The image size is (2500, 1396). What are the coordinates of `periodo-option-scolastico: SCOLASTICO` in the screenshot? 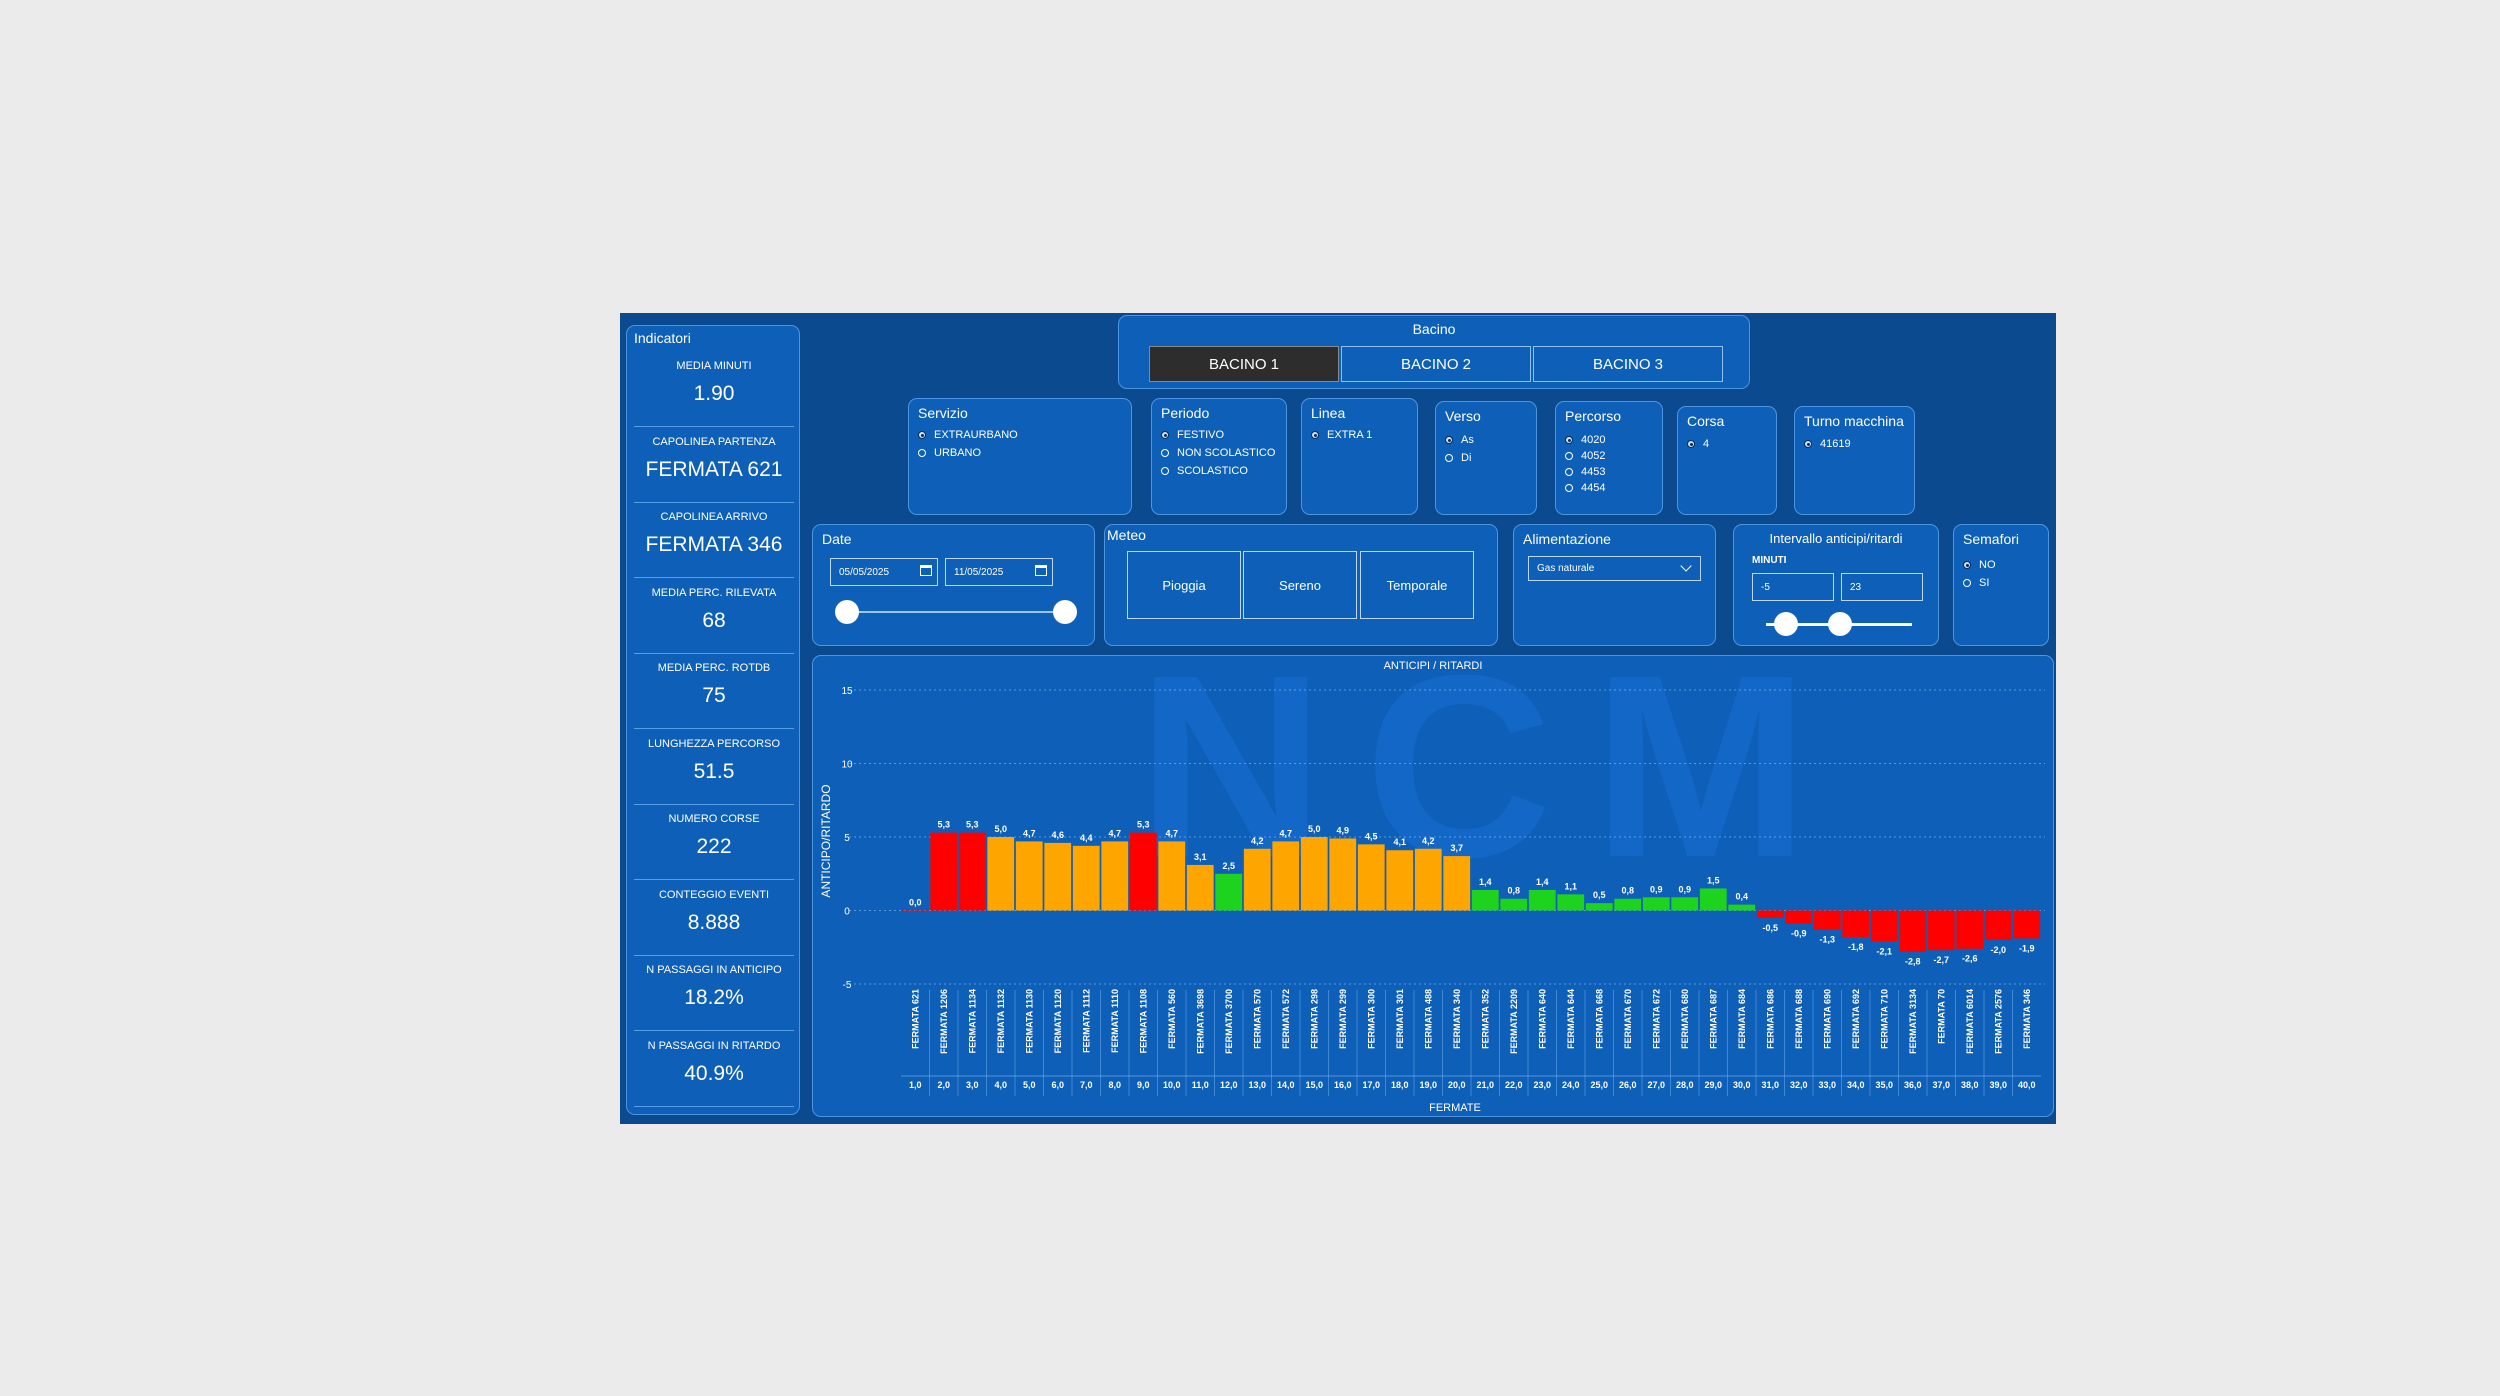 It's located at (1204, 471).